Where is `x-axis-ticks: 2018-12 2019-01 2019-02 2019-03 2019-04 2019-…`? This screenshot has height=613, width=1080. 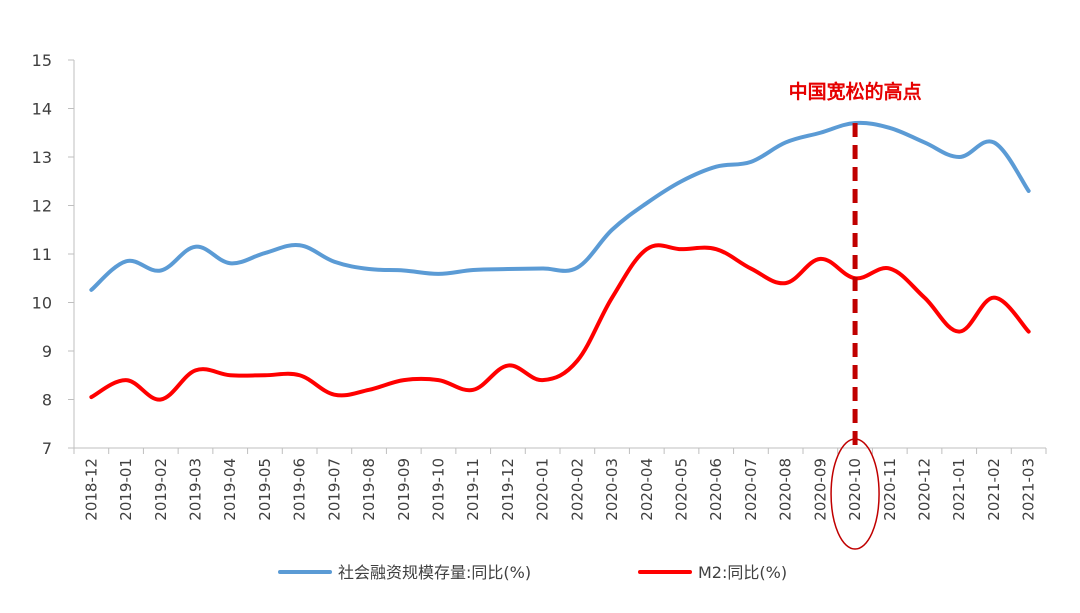
x-axis-ticks: 2018-12 2019-01 2019-02 2019-03 2019-04 2019-… is located at coordinates (560, 484).